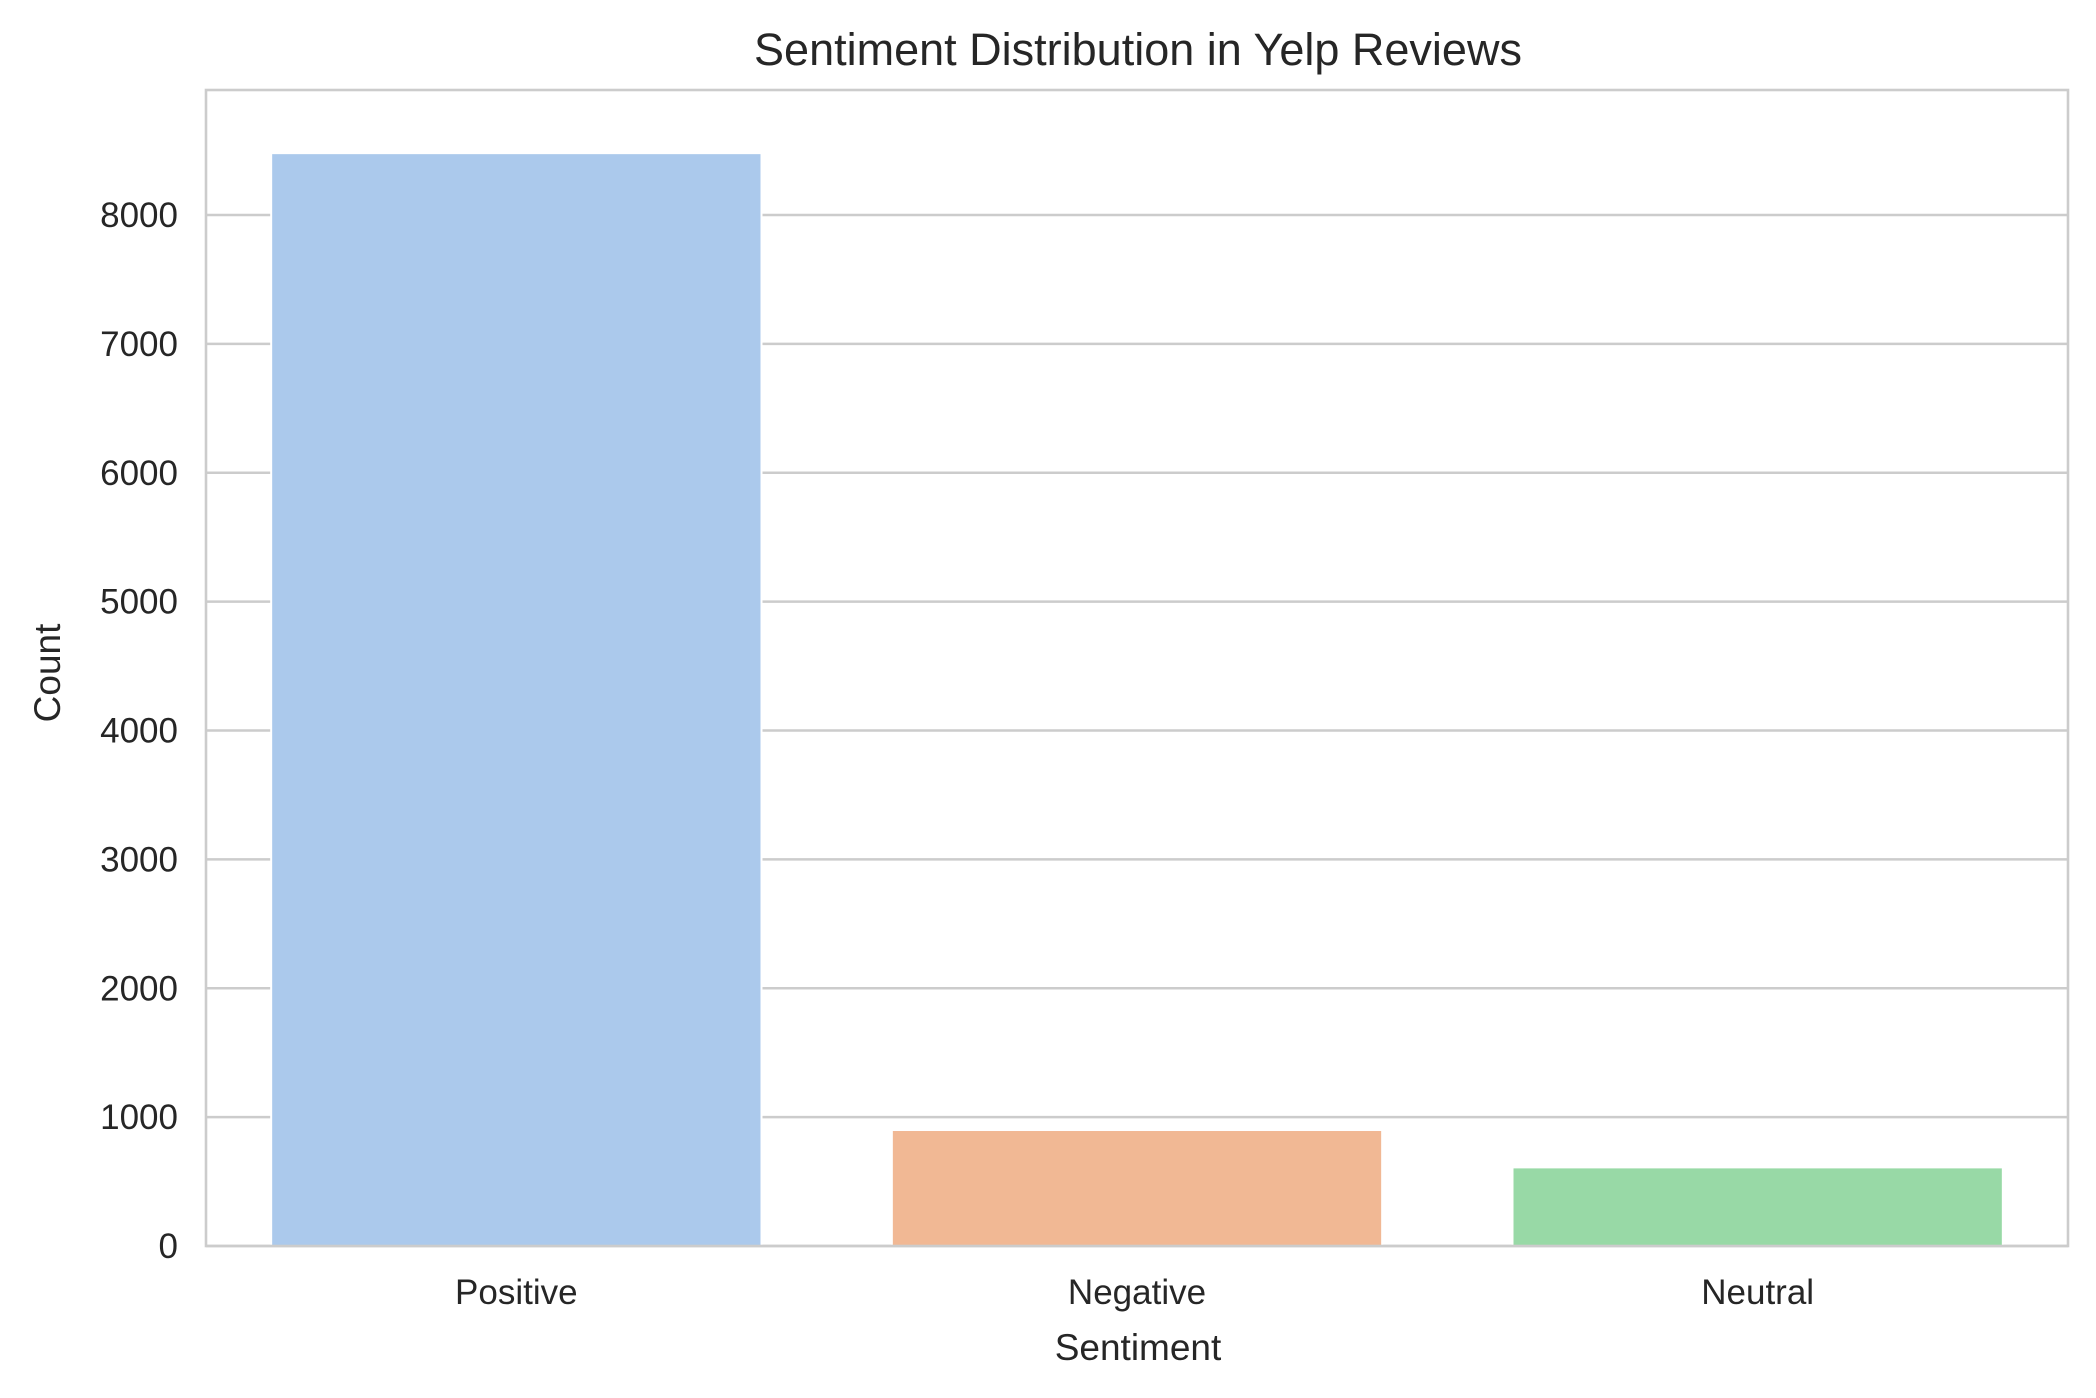 This screenshot has width=2096, height=1398. Describe the element at coordinates (1757, 1206) in the screenshot. I see `bar-neutral` at that location.